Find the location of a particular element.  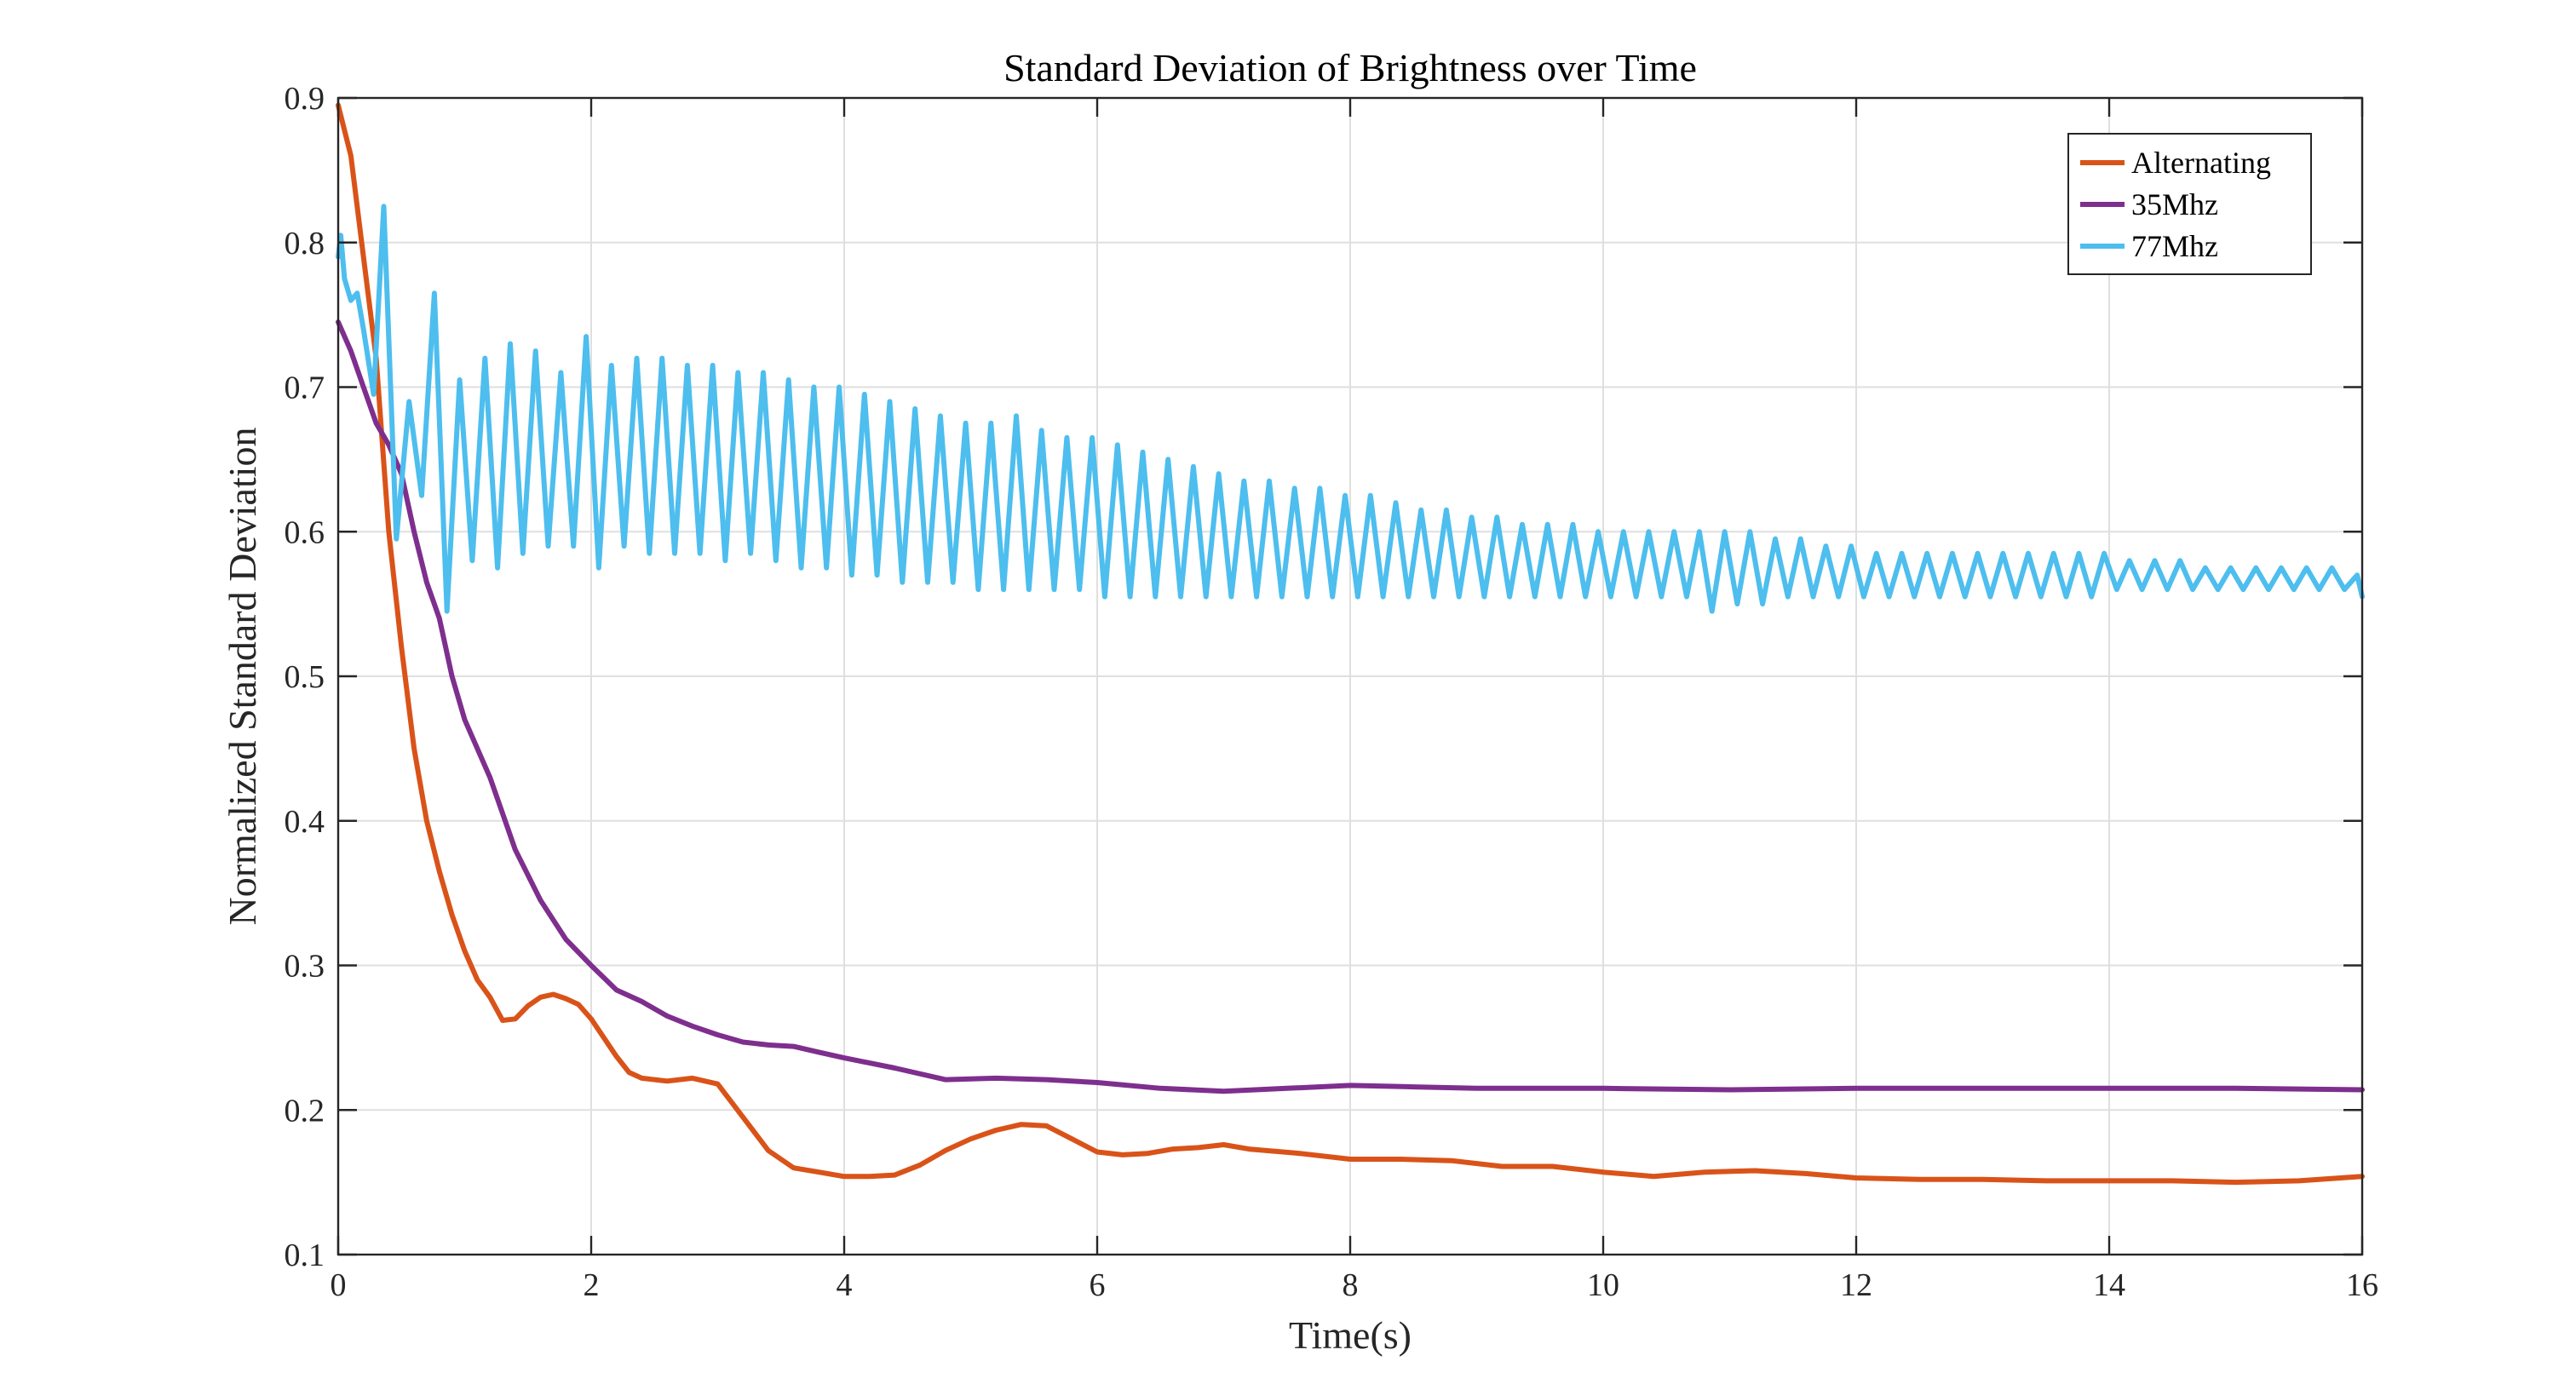

x-tick-label: 14 is located at coordinates (2109, 1285).